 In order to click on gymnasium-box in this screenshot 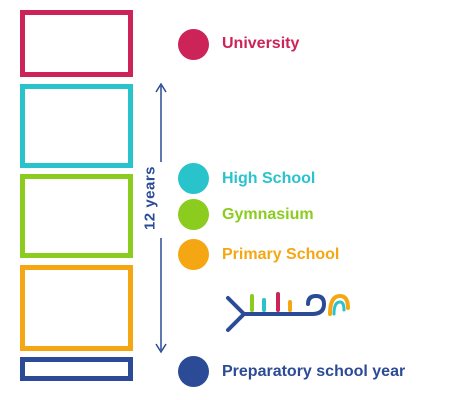, I will do `click(76, 216)`.